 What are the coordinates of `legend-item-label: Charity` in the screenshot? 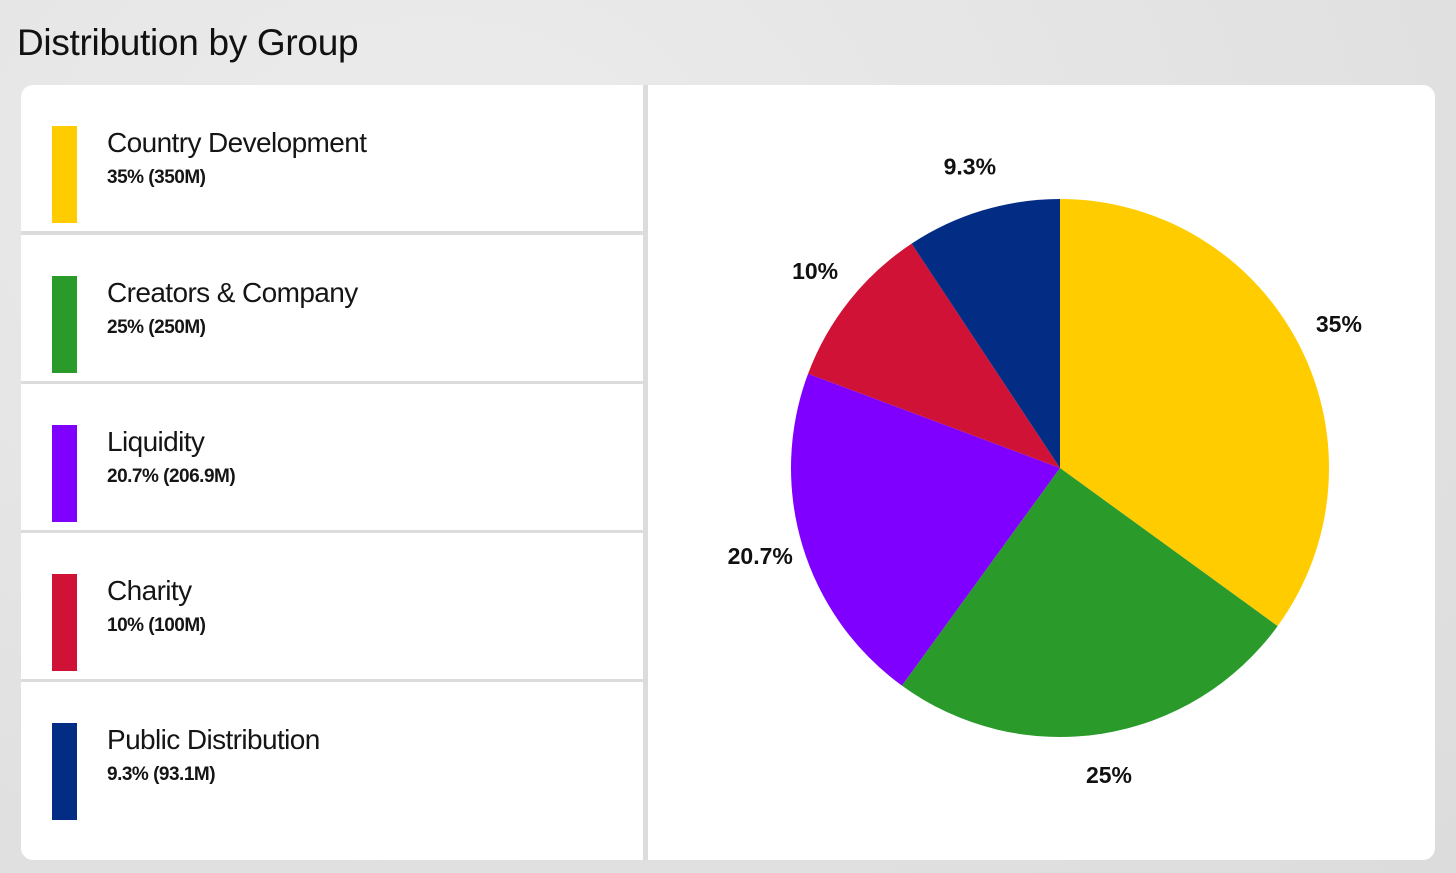 It's located at (149, 590).